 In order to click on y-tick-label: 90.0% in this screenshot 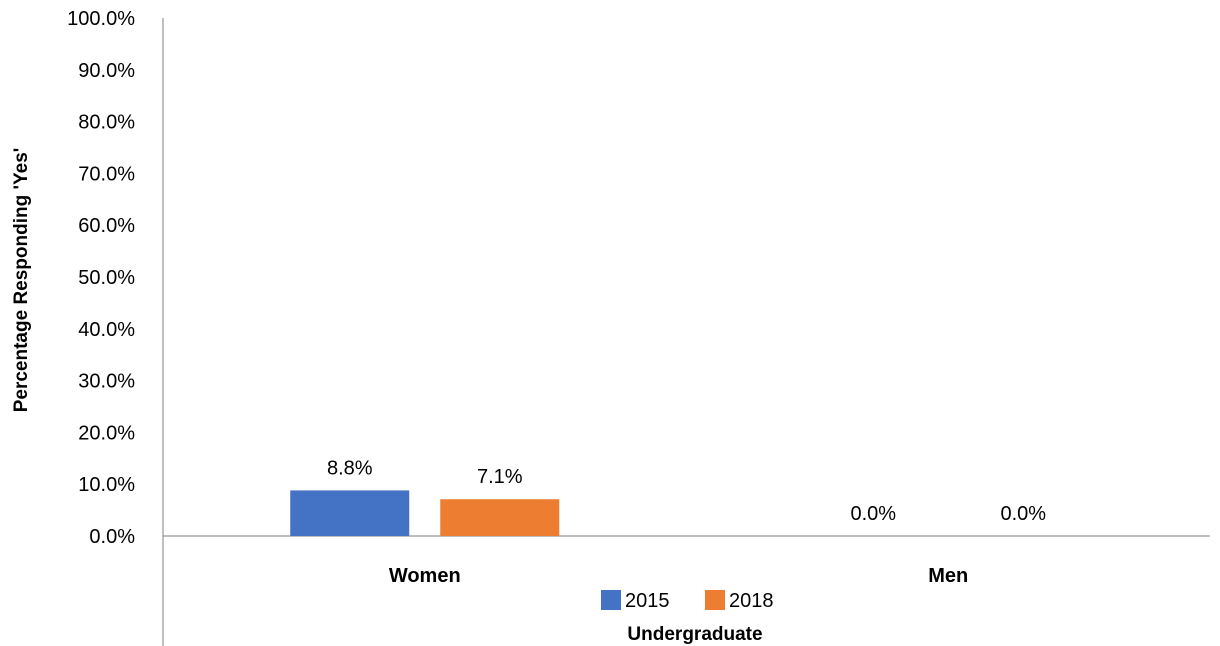, I will do `click(106, 71)`.